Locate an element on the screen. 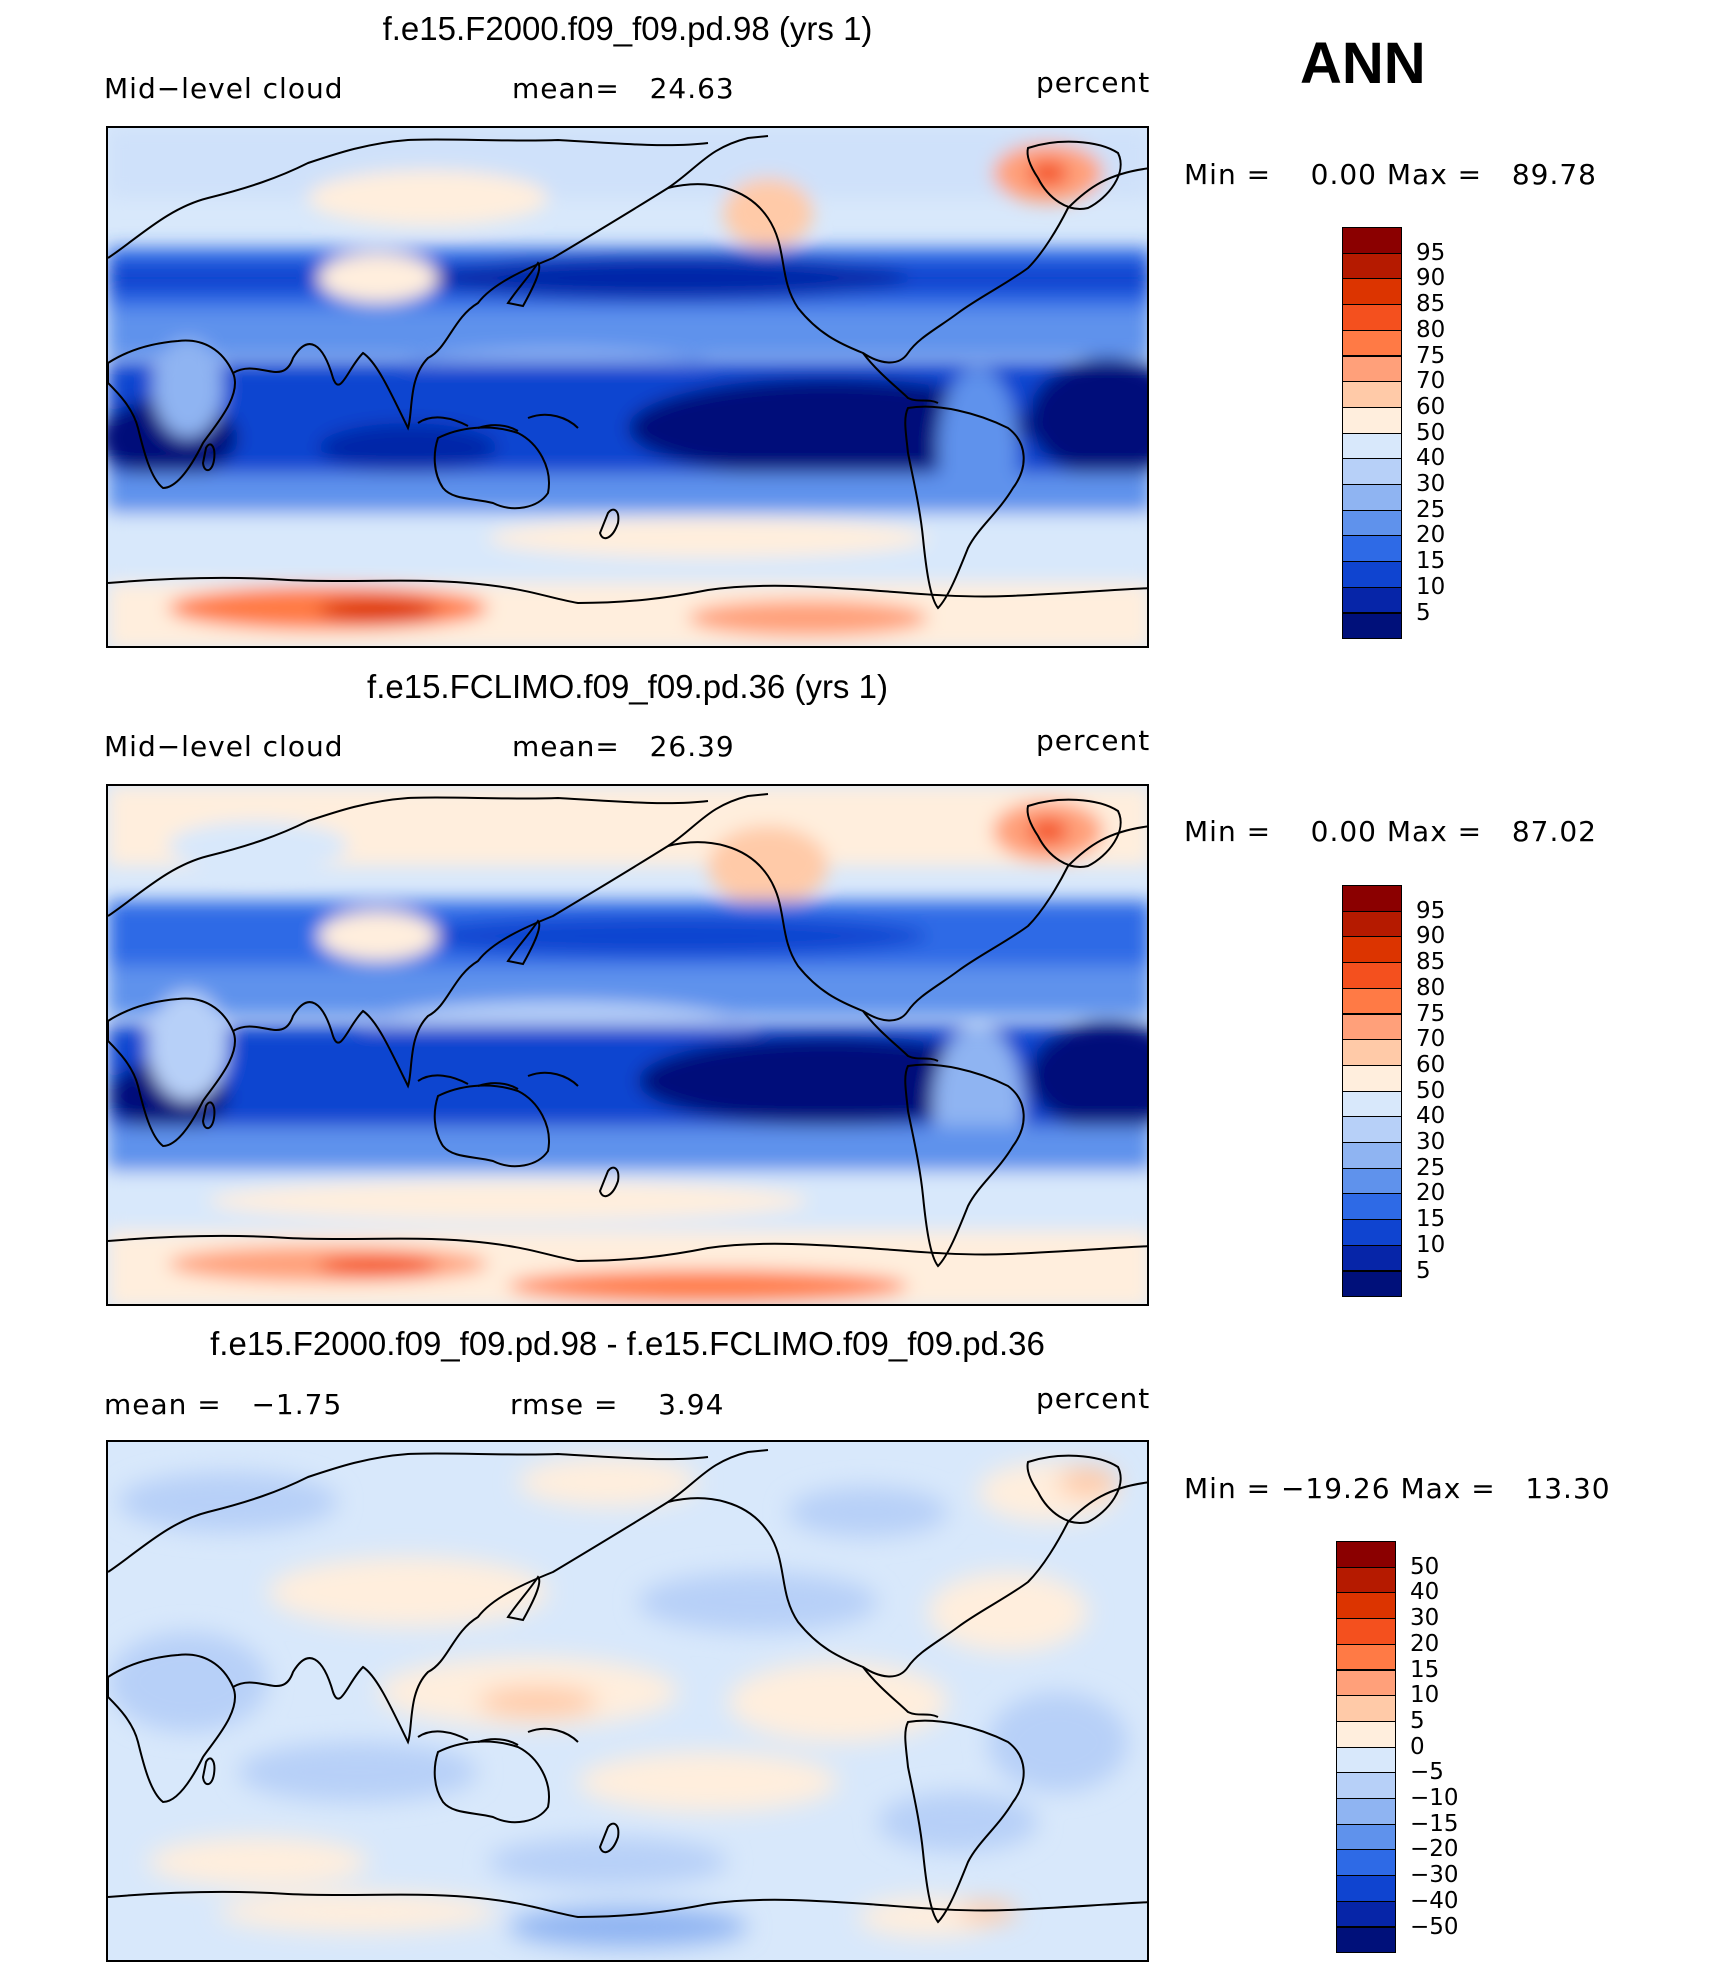 This screenshot has height=1963, width=1710. panel-2-units-label: percent is located at coordinates (1093, 740).